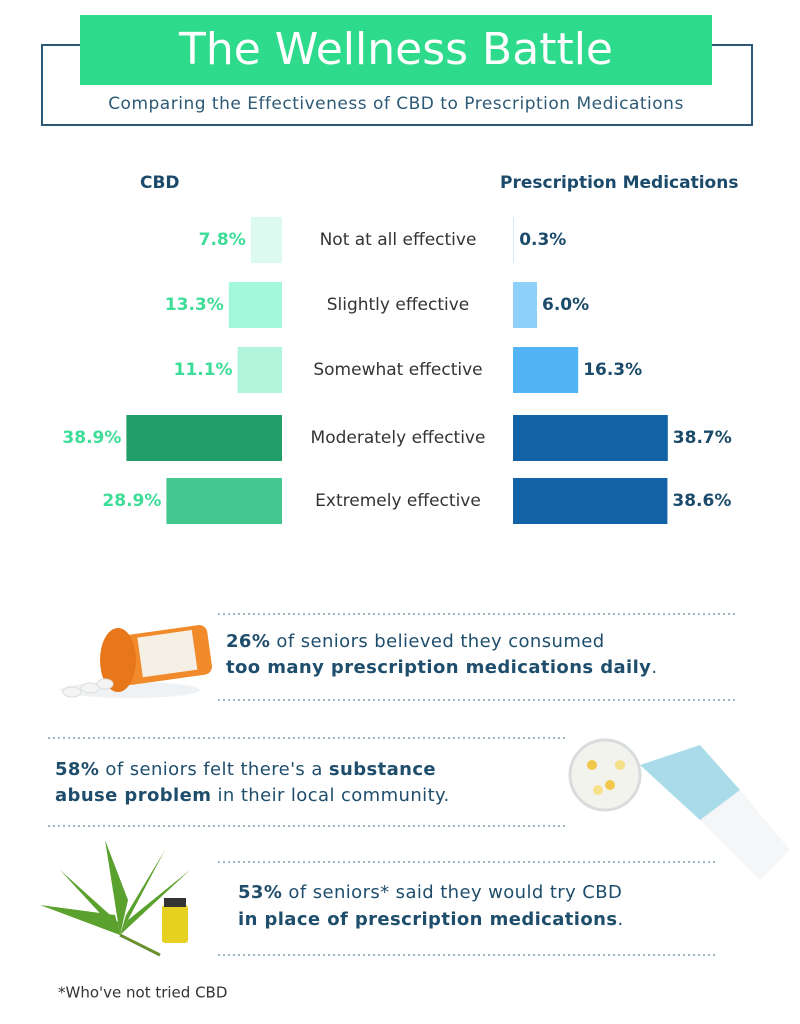  I want to click on fact-text: of seniors believed they consumed, so click(437, 641).